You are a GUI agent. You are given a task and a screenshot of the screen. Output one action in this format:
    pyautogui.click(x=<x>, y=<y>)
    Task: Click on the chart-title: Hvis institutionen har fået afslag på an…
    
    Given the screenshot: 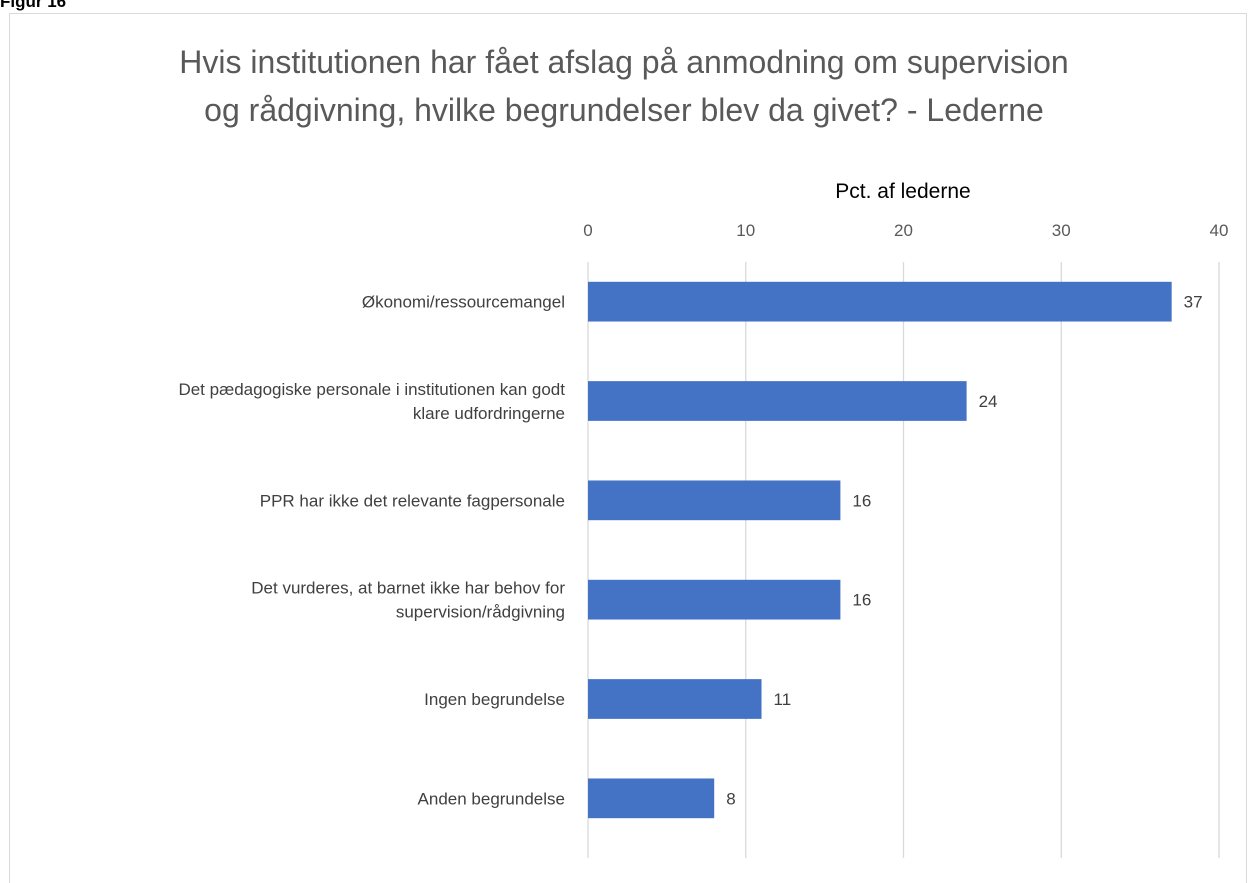 What is the action you would take?
    pyautogui.click(x=624, y=86)
    